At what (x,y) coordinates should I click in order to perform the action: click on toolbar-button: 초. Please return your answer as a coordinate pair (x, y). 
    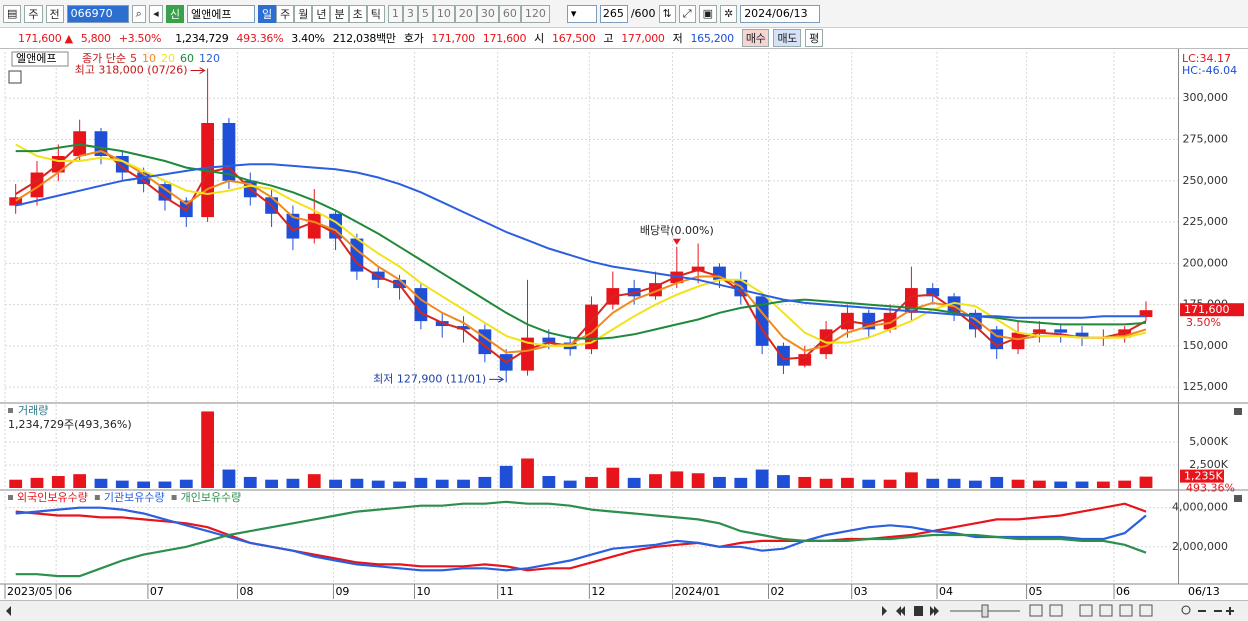
    Looking at the image, I should click on (357, 13).